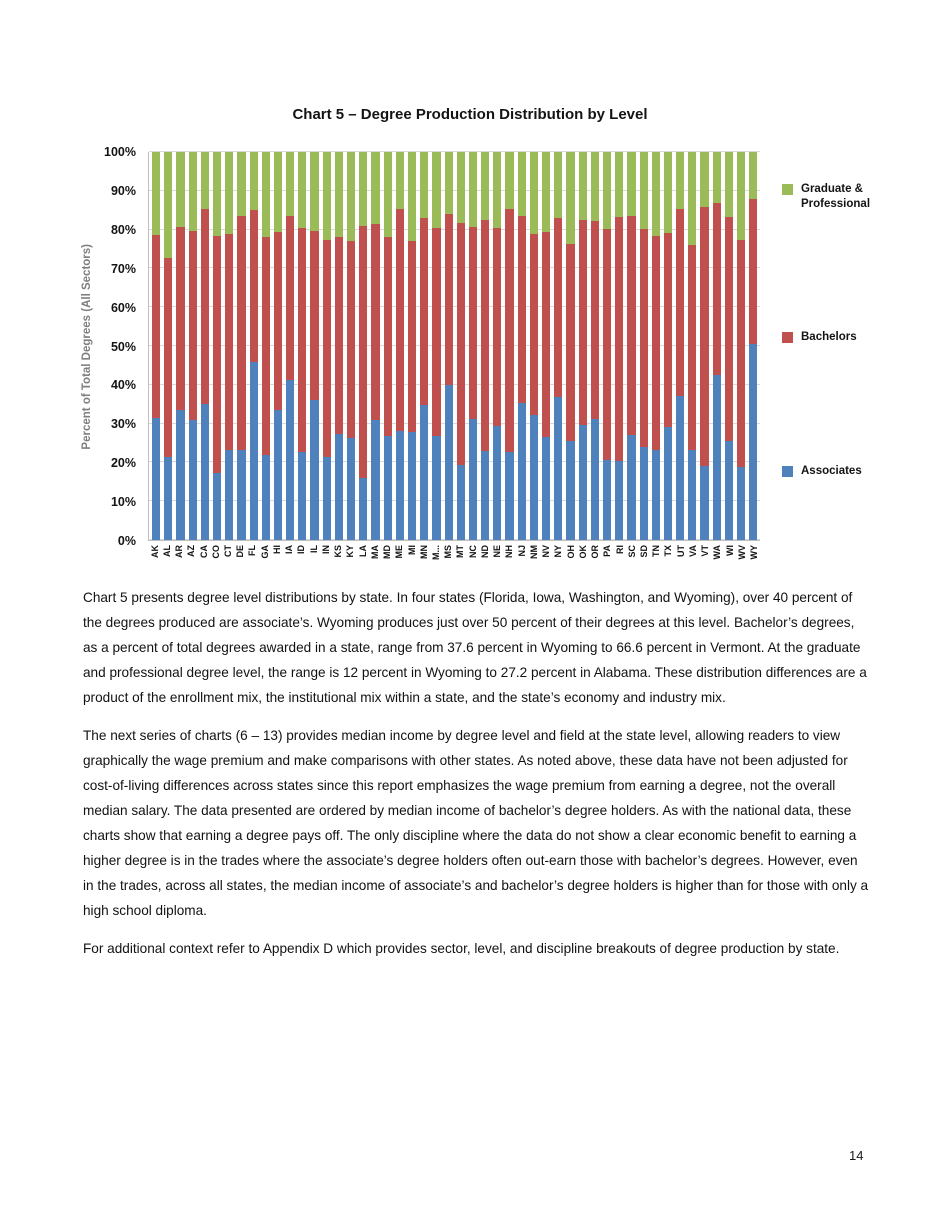  What do you see at coordinates (253, 565) in the screenshot?
I see `x-axis-label-slot: FL` at bounding box center [253, 565].